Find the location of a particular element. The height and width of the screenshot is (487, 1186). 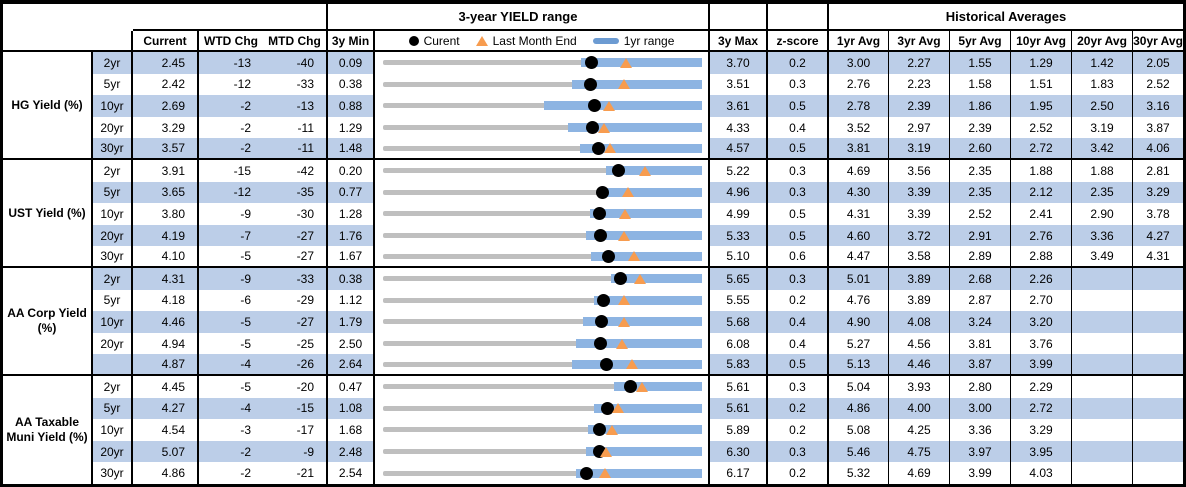

max-3y-value: 5.33 is located at coordinates (739, 235).